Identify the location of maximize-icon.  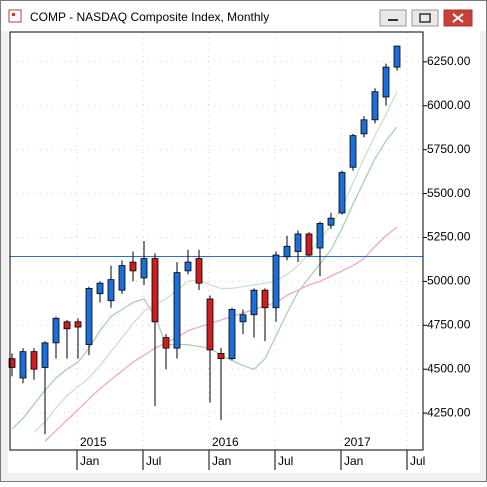
(425, 18).